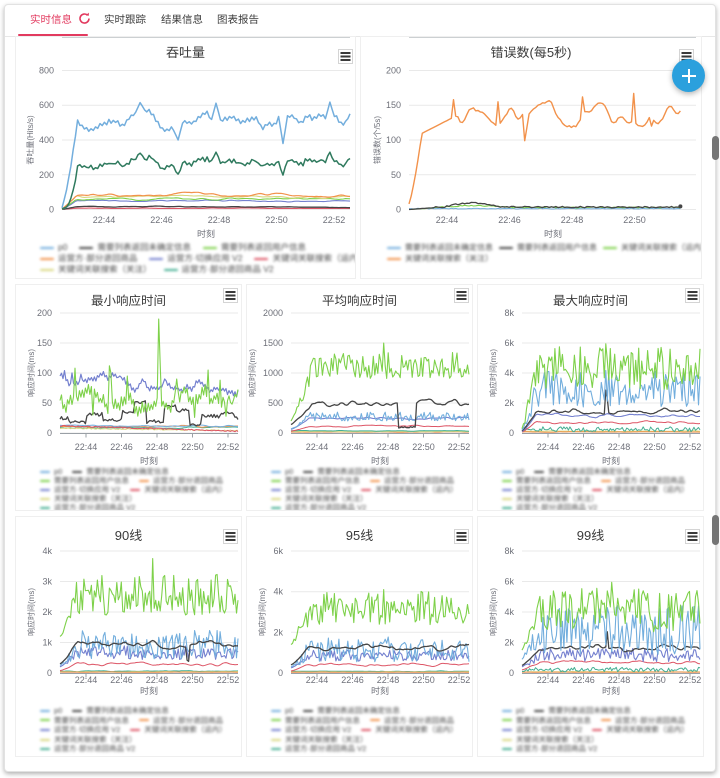 The width and height of the screenshot is (720, 778). I want to click on svg-text: 1000, so click(273, 373).